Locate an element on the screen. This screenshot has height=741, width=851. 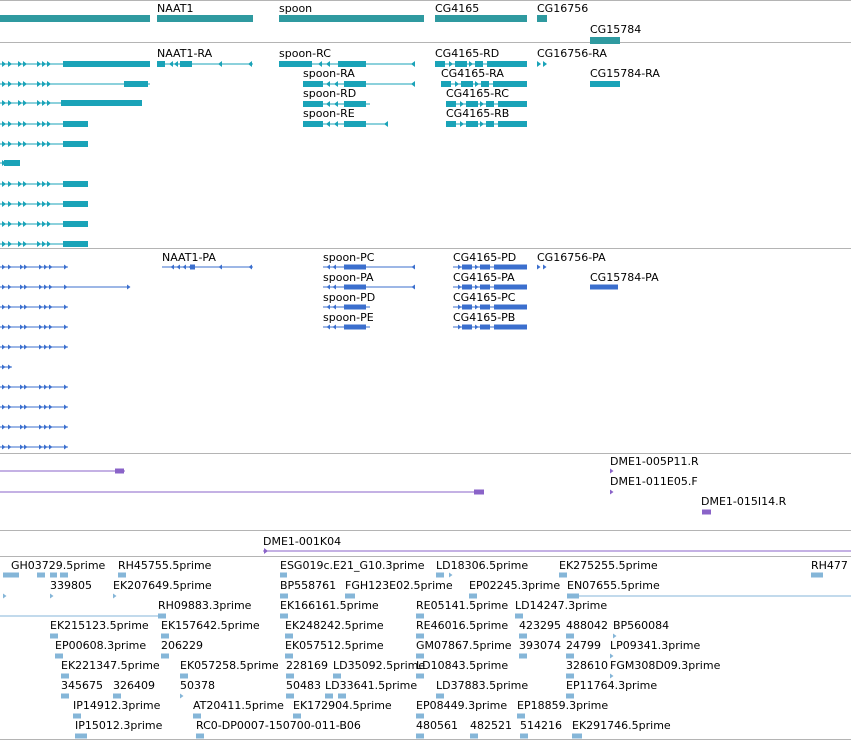
cdna-label: ESG019c.E21_G10.3prime is located at coordinates (352, 565).